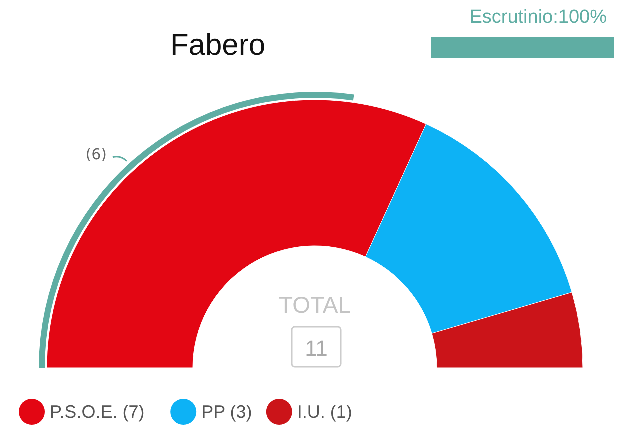 The width and height of the screenshot is (635, 438). What do you see at coordinates (316, 348) in the screenshot?
I see `text: 11` at bounding box center [316, 348].